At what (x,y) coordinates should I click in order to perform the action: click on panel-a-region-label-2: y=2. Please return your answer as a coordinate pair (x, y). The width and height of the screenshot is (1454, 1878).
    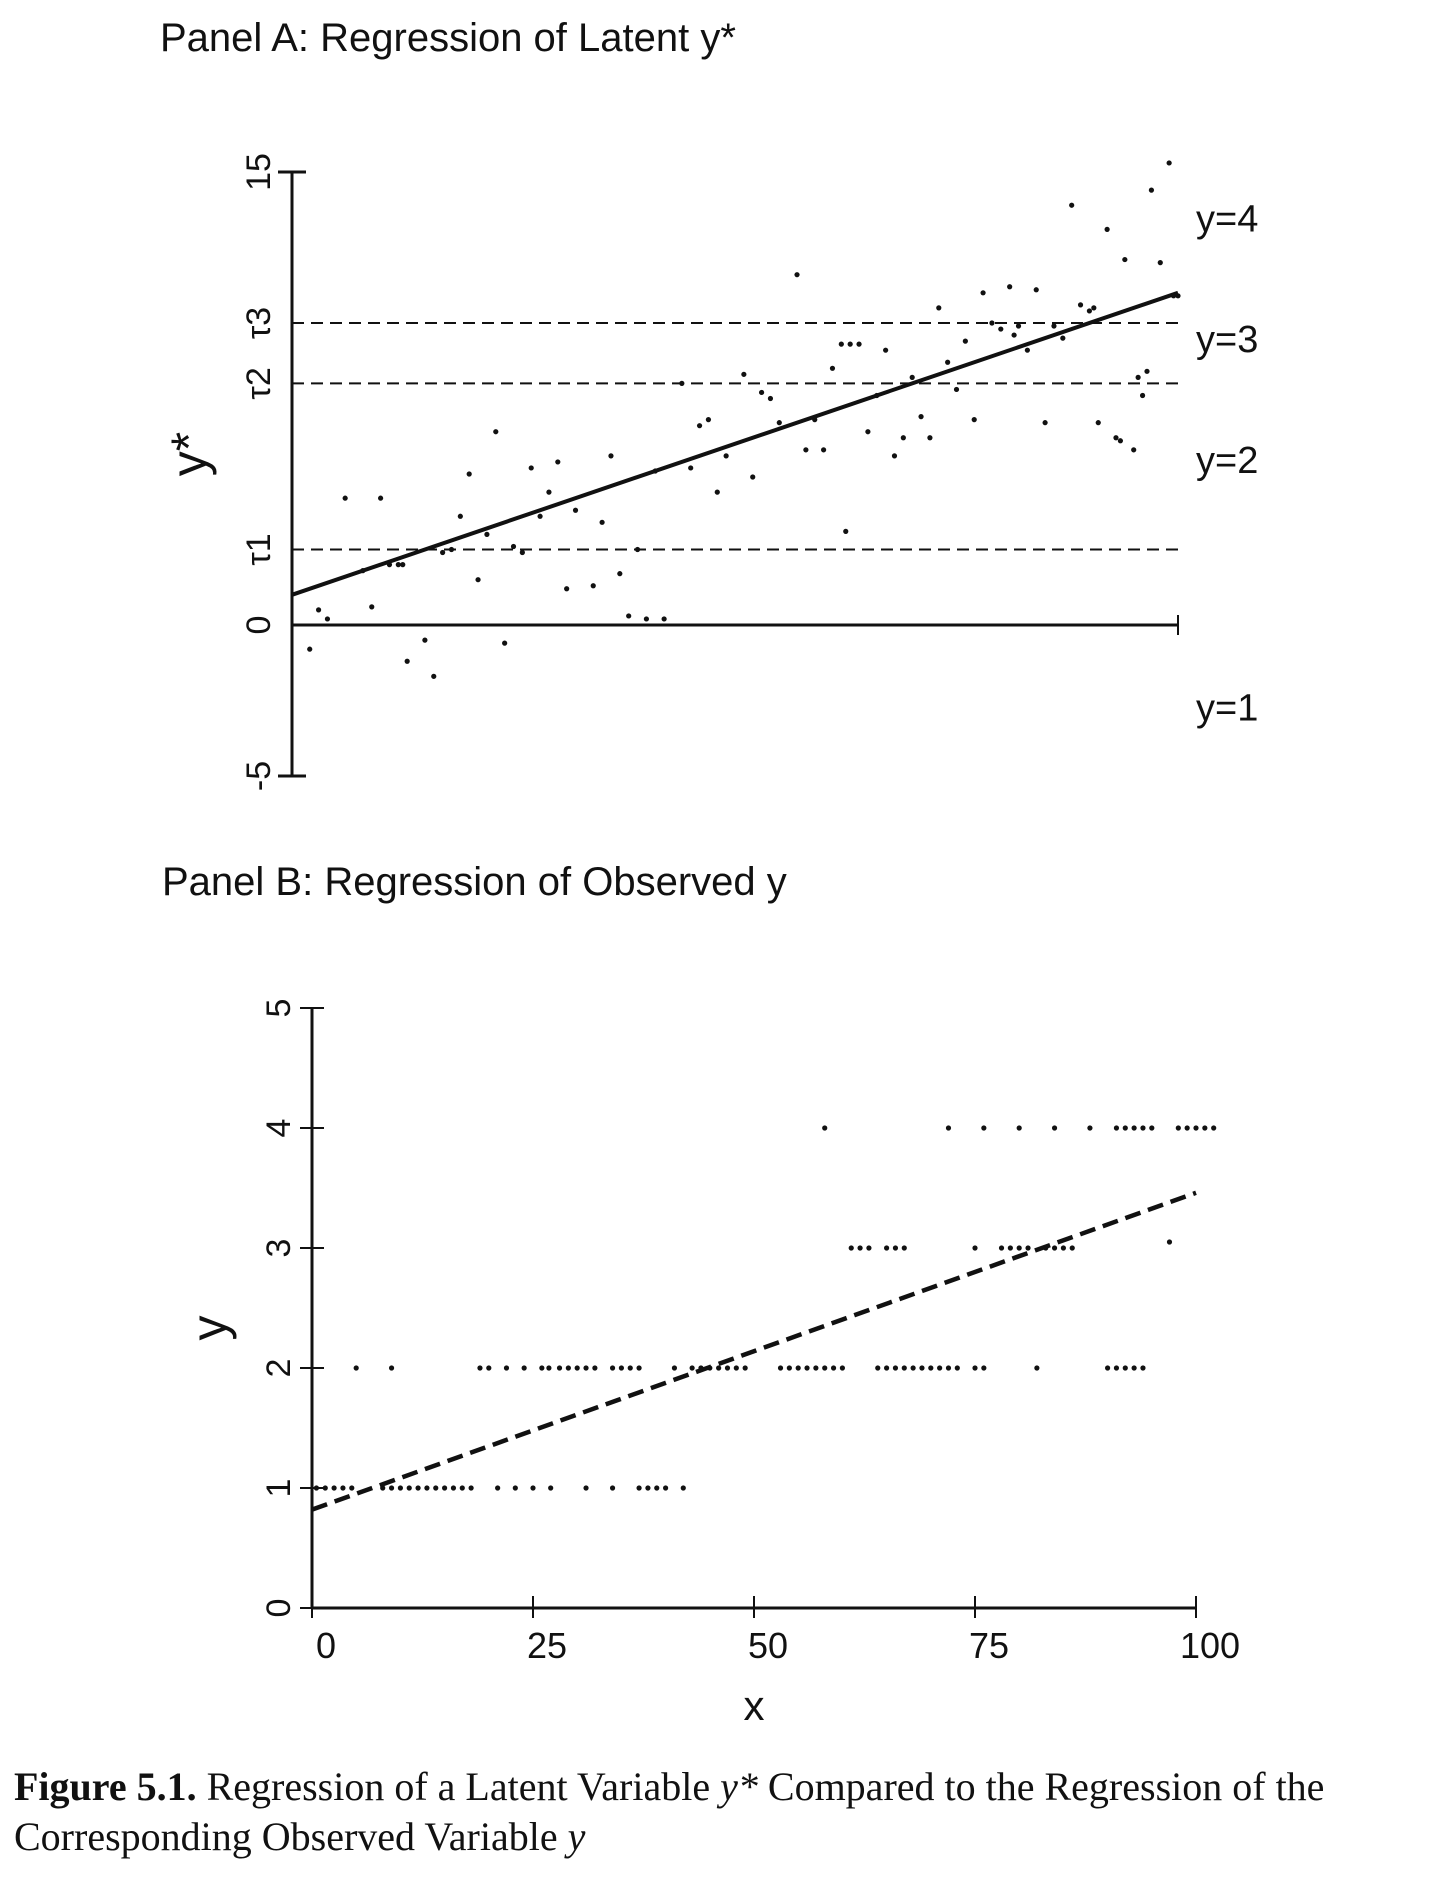
    Looking at the image, I should click on (1227, 461).